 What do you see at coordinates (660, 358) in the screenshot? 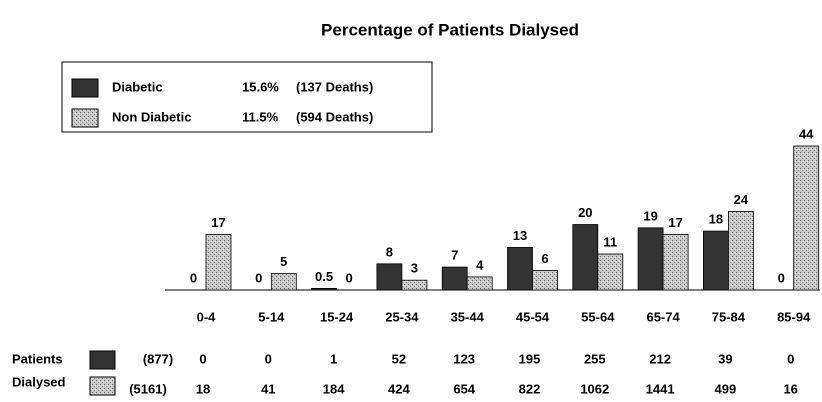
I see `table-cell: 212` at bounding box center [660, 358].